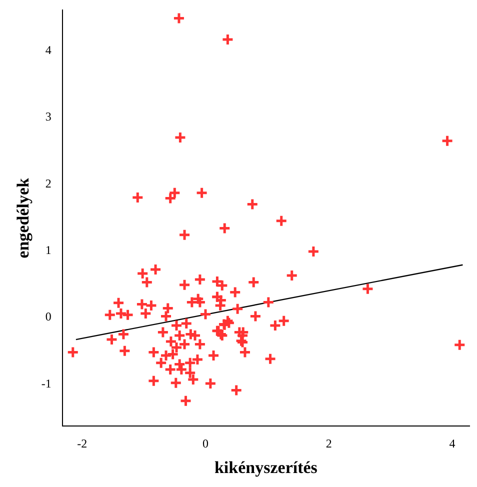 The height and width of the screenshot is (487, 477). What do you see at coordinates (205, 443) in the screenshot?
I see `x-tick-label: 0` at bounding box center [205, 443].